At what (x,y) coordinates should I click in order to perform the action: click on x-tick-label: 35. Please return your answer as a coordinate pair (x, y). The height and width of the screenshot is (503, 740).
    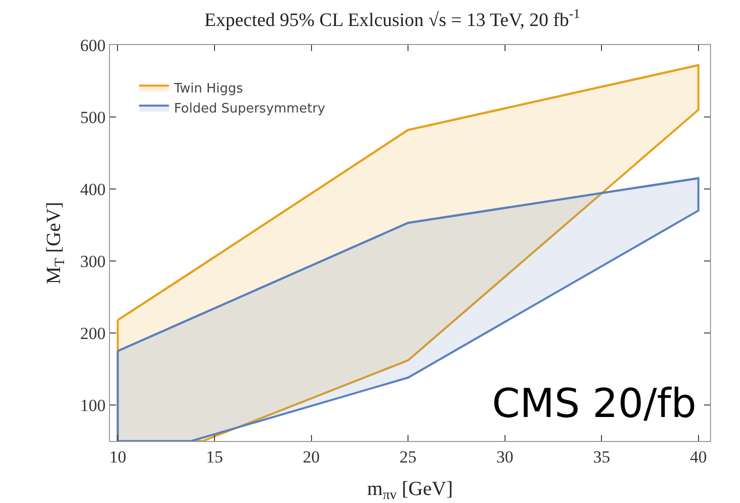
    Looking at the image, I should click on (601, 456).